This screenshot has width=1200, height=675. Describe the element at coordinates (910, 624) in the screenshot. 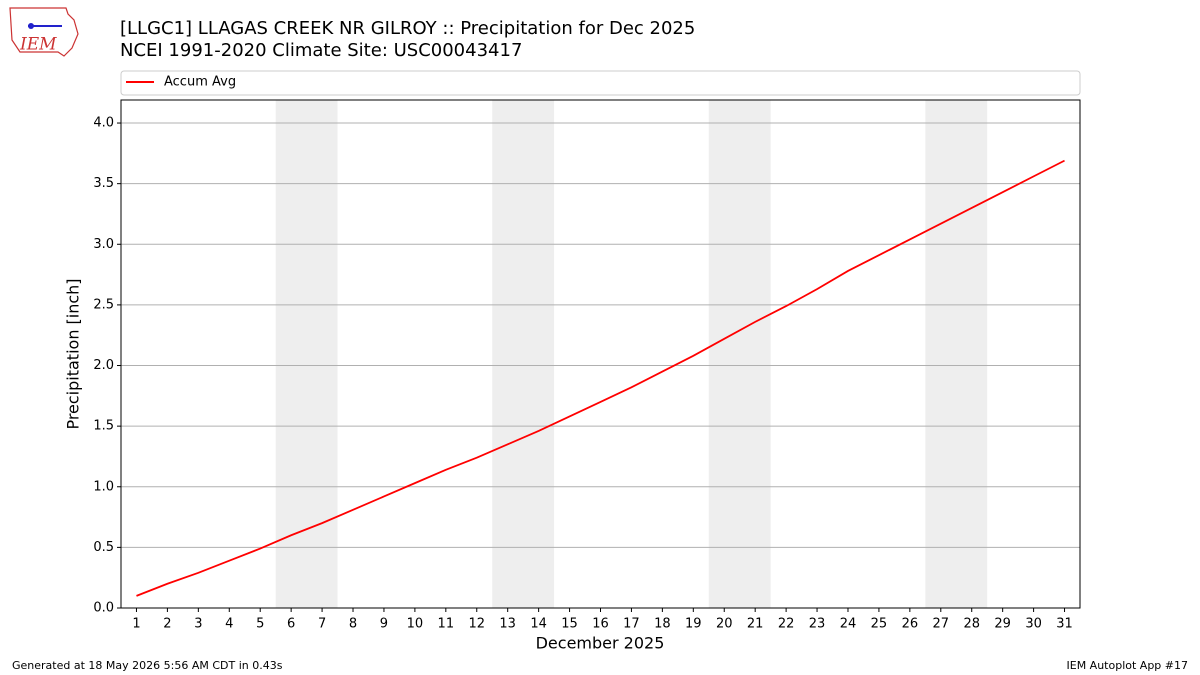

I see `x-tick-label: 26` at that location.